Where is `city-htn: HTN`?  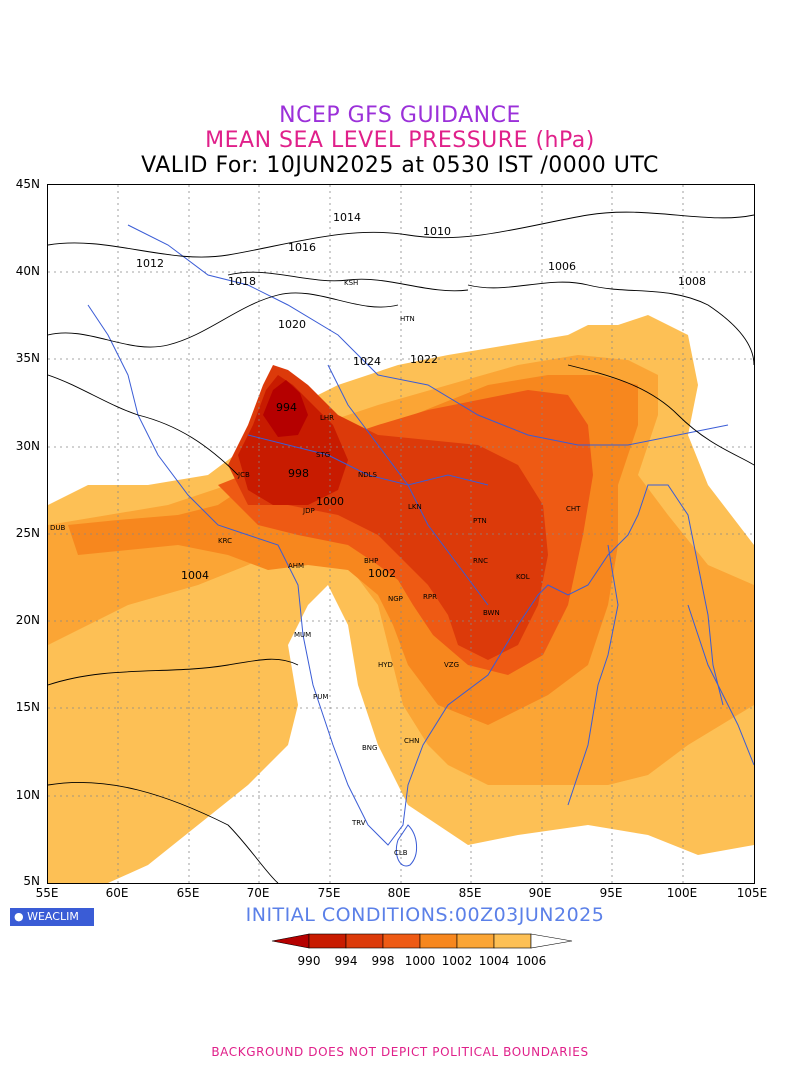
city-htn: HTN is located at coordinates (407, 319).